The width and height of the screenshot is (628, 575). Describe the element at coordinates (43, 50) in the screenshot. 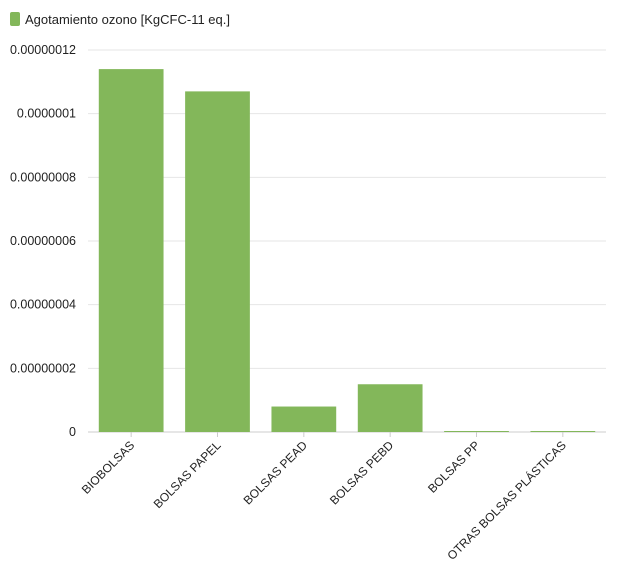

I see `y-tick-label: 0.00000012` at that location.